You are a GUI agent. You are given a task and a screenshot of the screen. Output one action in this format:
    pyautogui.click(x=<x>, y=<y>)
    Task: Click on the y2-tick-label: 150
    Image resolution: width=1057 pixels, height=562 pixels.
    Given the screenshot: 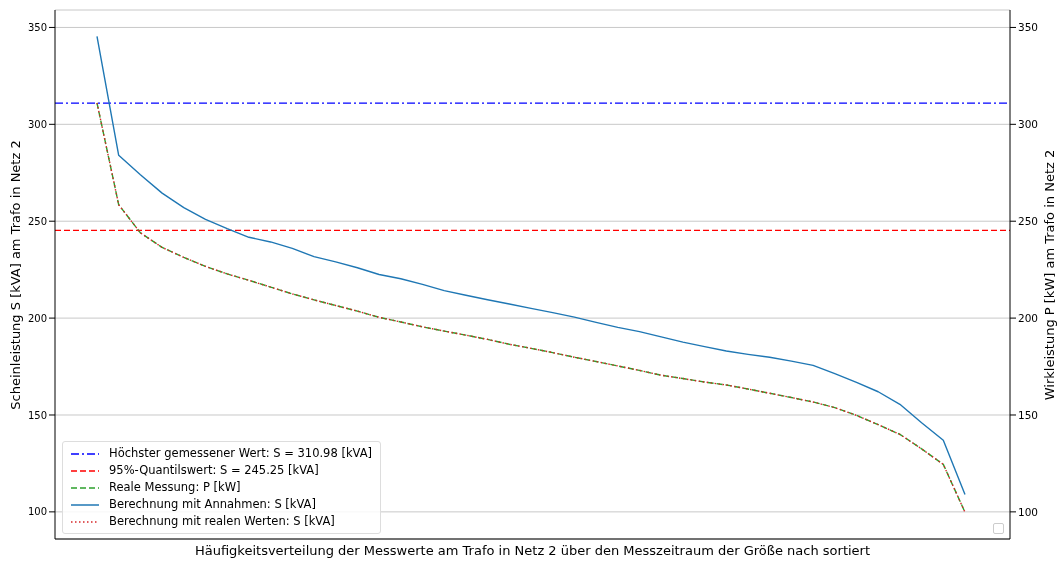 What is the action you would take?
    pyautogui.click(x=1028, y=414)
    